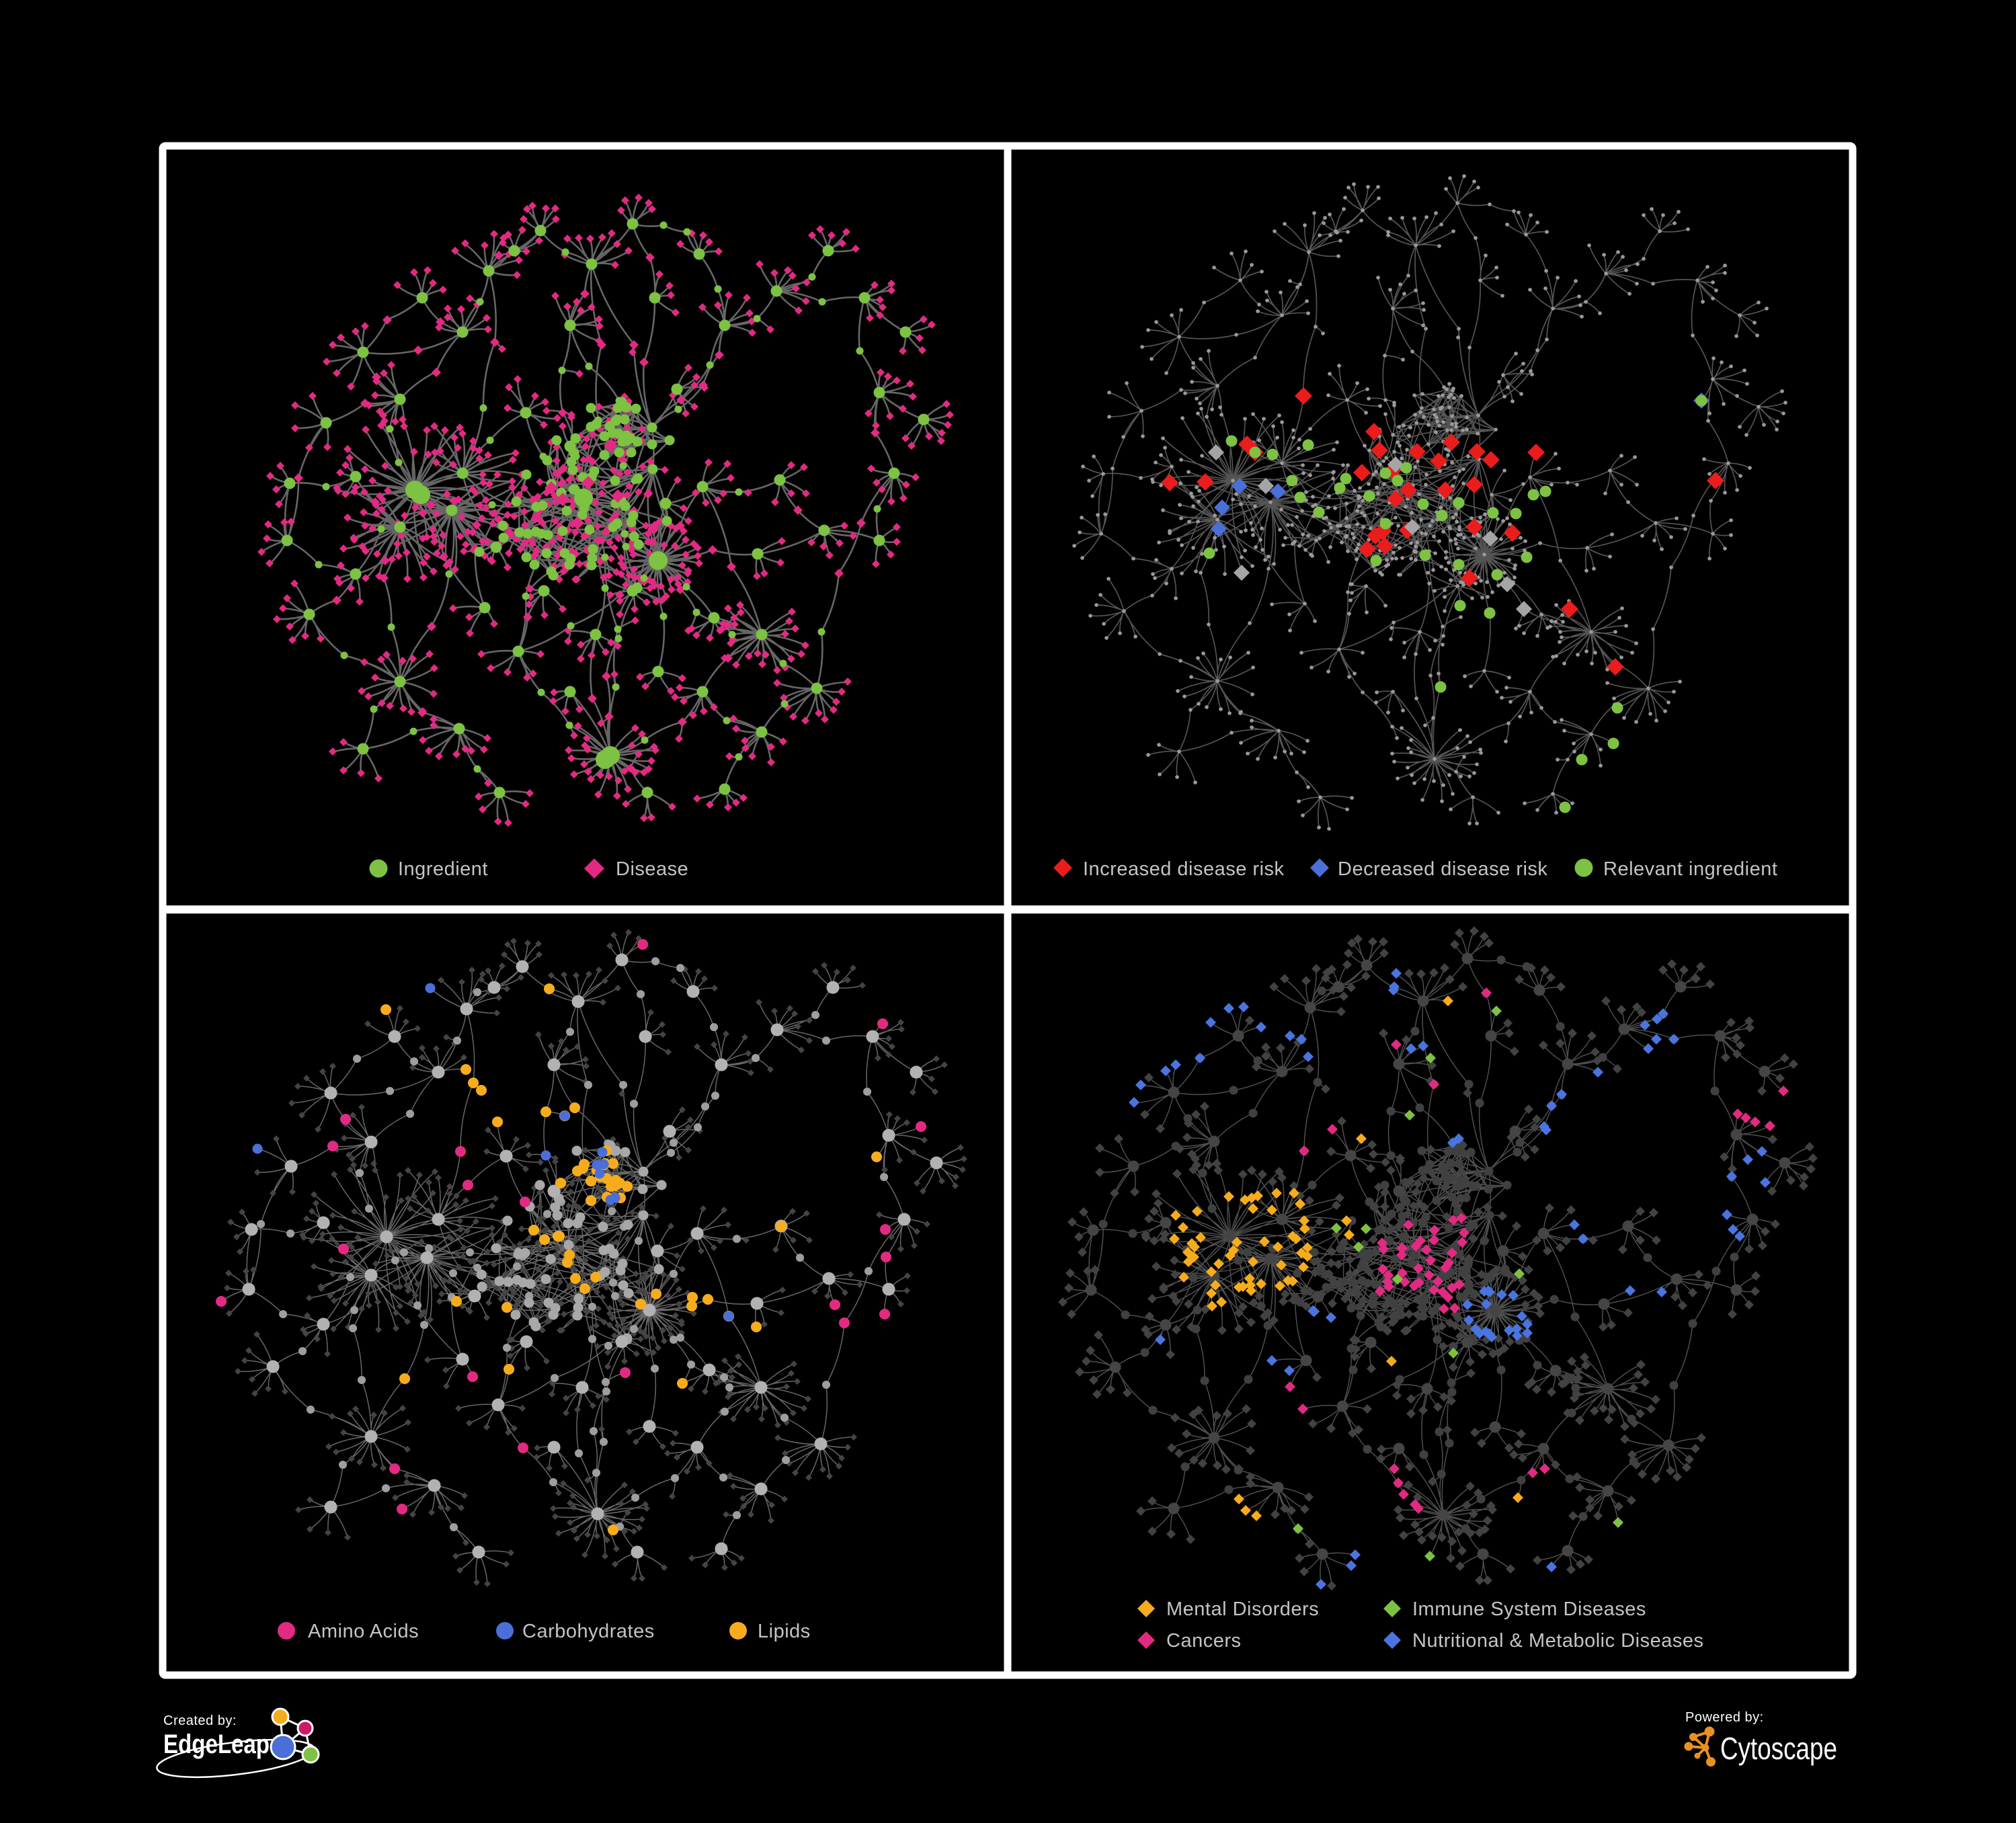 This screenshot has height=1823, width=2016. I want to click on svg-text: EdgeLeap, so click(216, 1744).